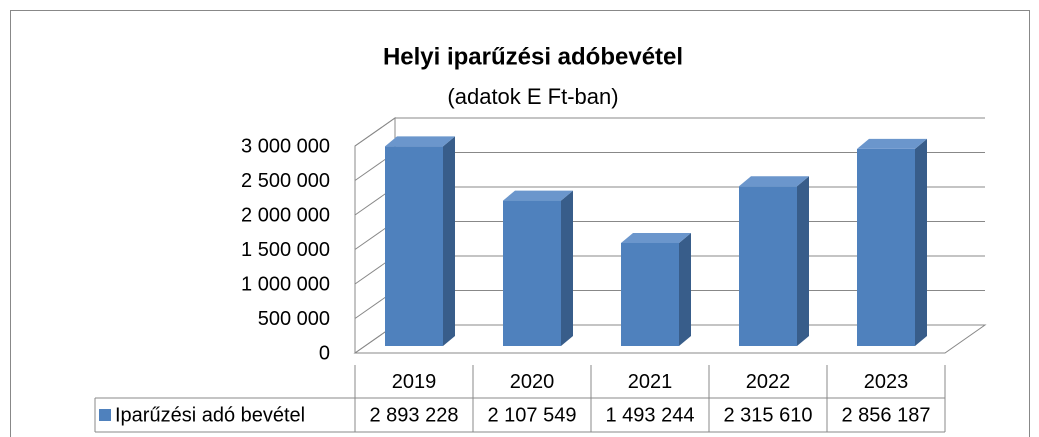 The image size is (1039, 437). Describe the element at coordinates (520, 399) in the screenshot. I see `table-grid` at that location.